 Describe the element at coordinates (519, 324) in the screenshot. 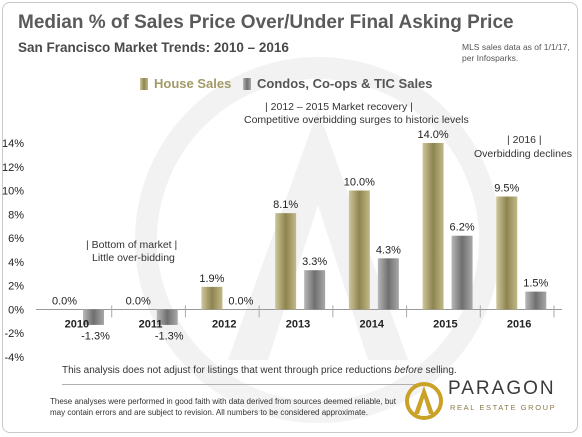

I see `x-tick-label: 2016` at that location.